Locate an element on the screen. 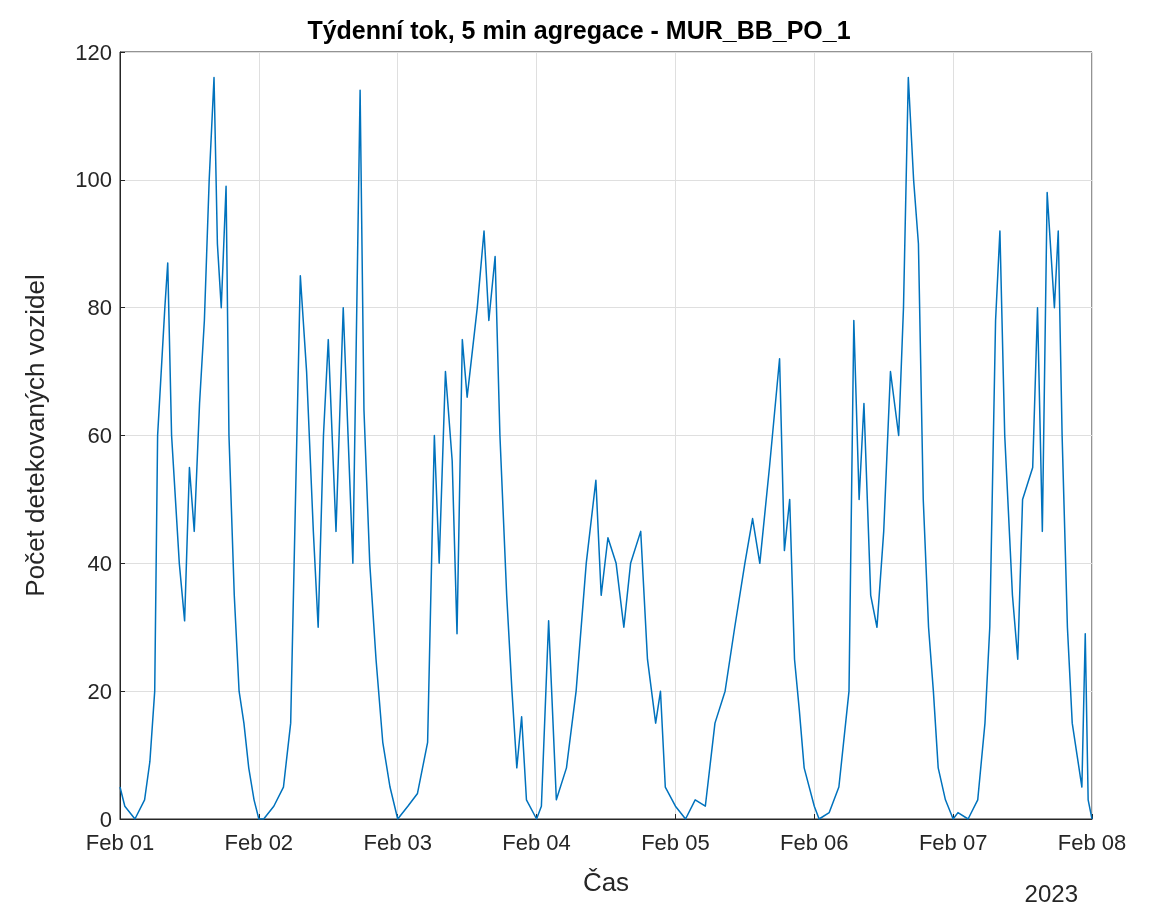  y-tick-label: 0 is located at coordinates (105, 819).